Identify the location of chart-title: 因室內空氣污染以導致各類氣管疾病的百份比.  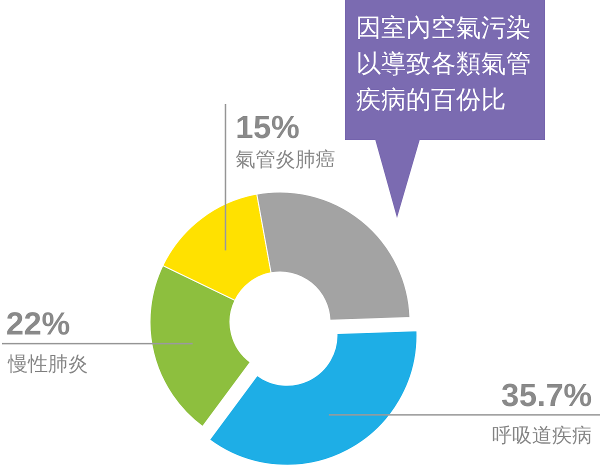
(444, 64).